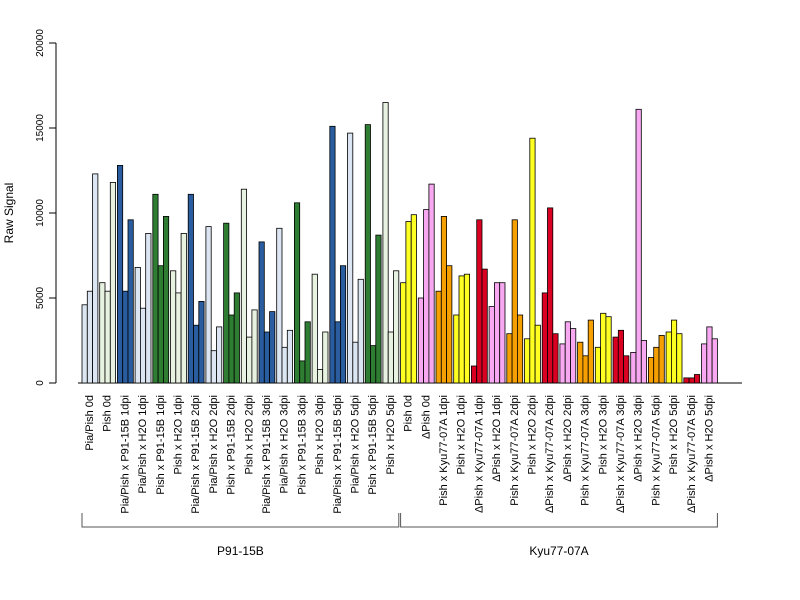  I want to click on category-label: ΔPish x H2O 2dpi, so click(568, 438).